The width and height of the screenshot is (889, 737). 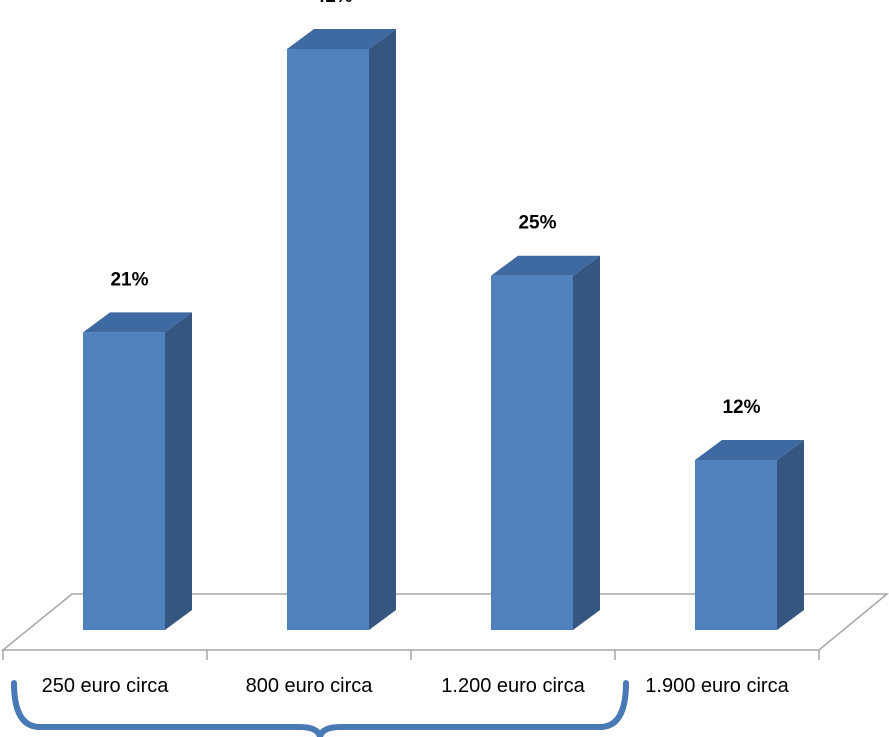 What do you see at coordinates (513, 686) in the screenshot?
I see `category-label: 1.200 euro circa` at bounding box center [513, 686].